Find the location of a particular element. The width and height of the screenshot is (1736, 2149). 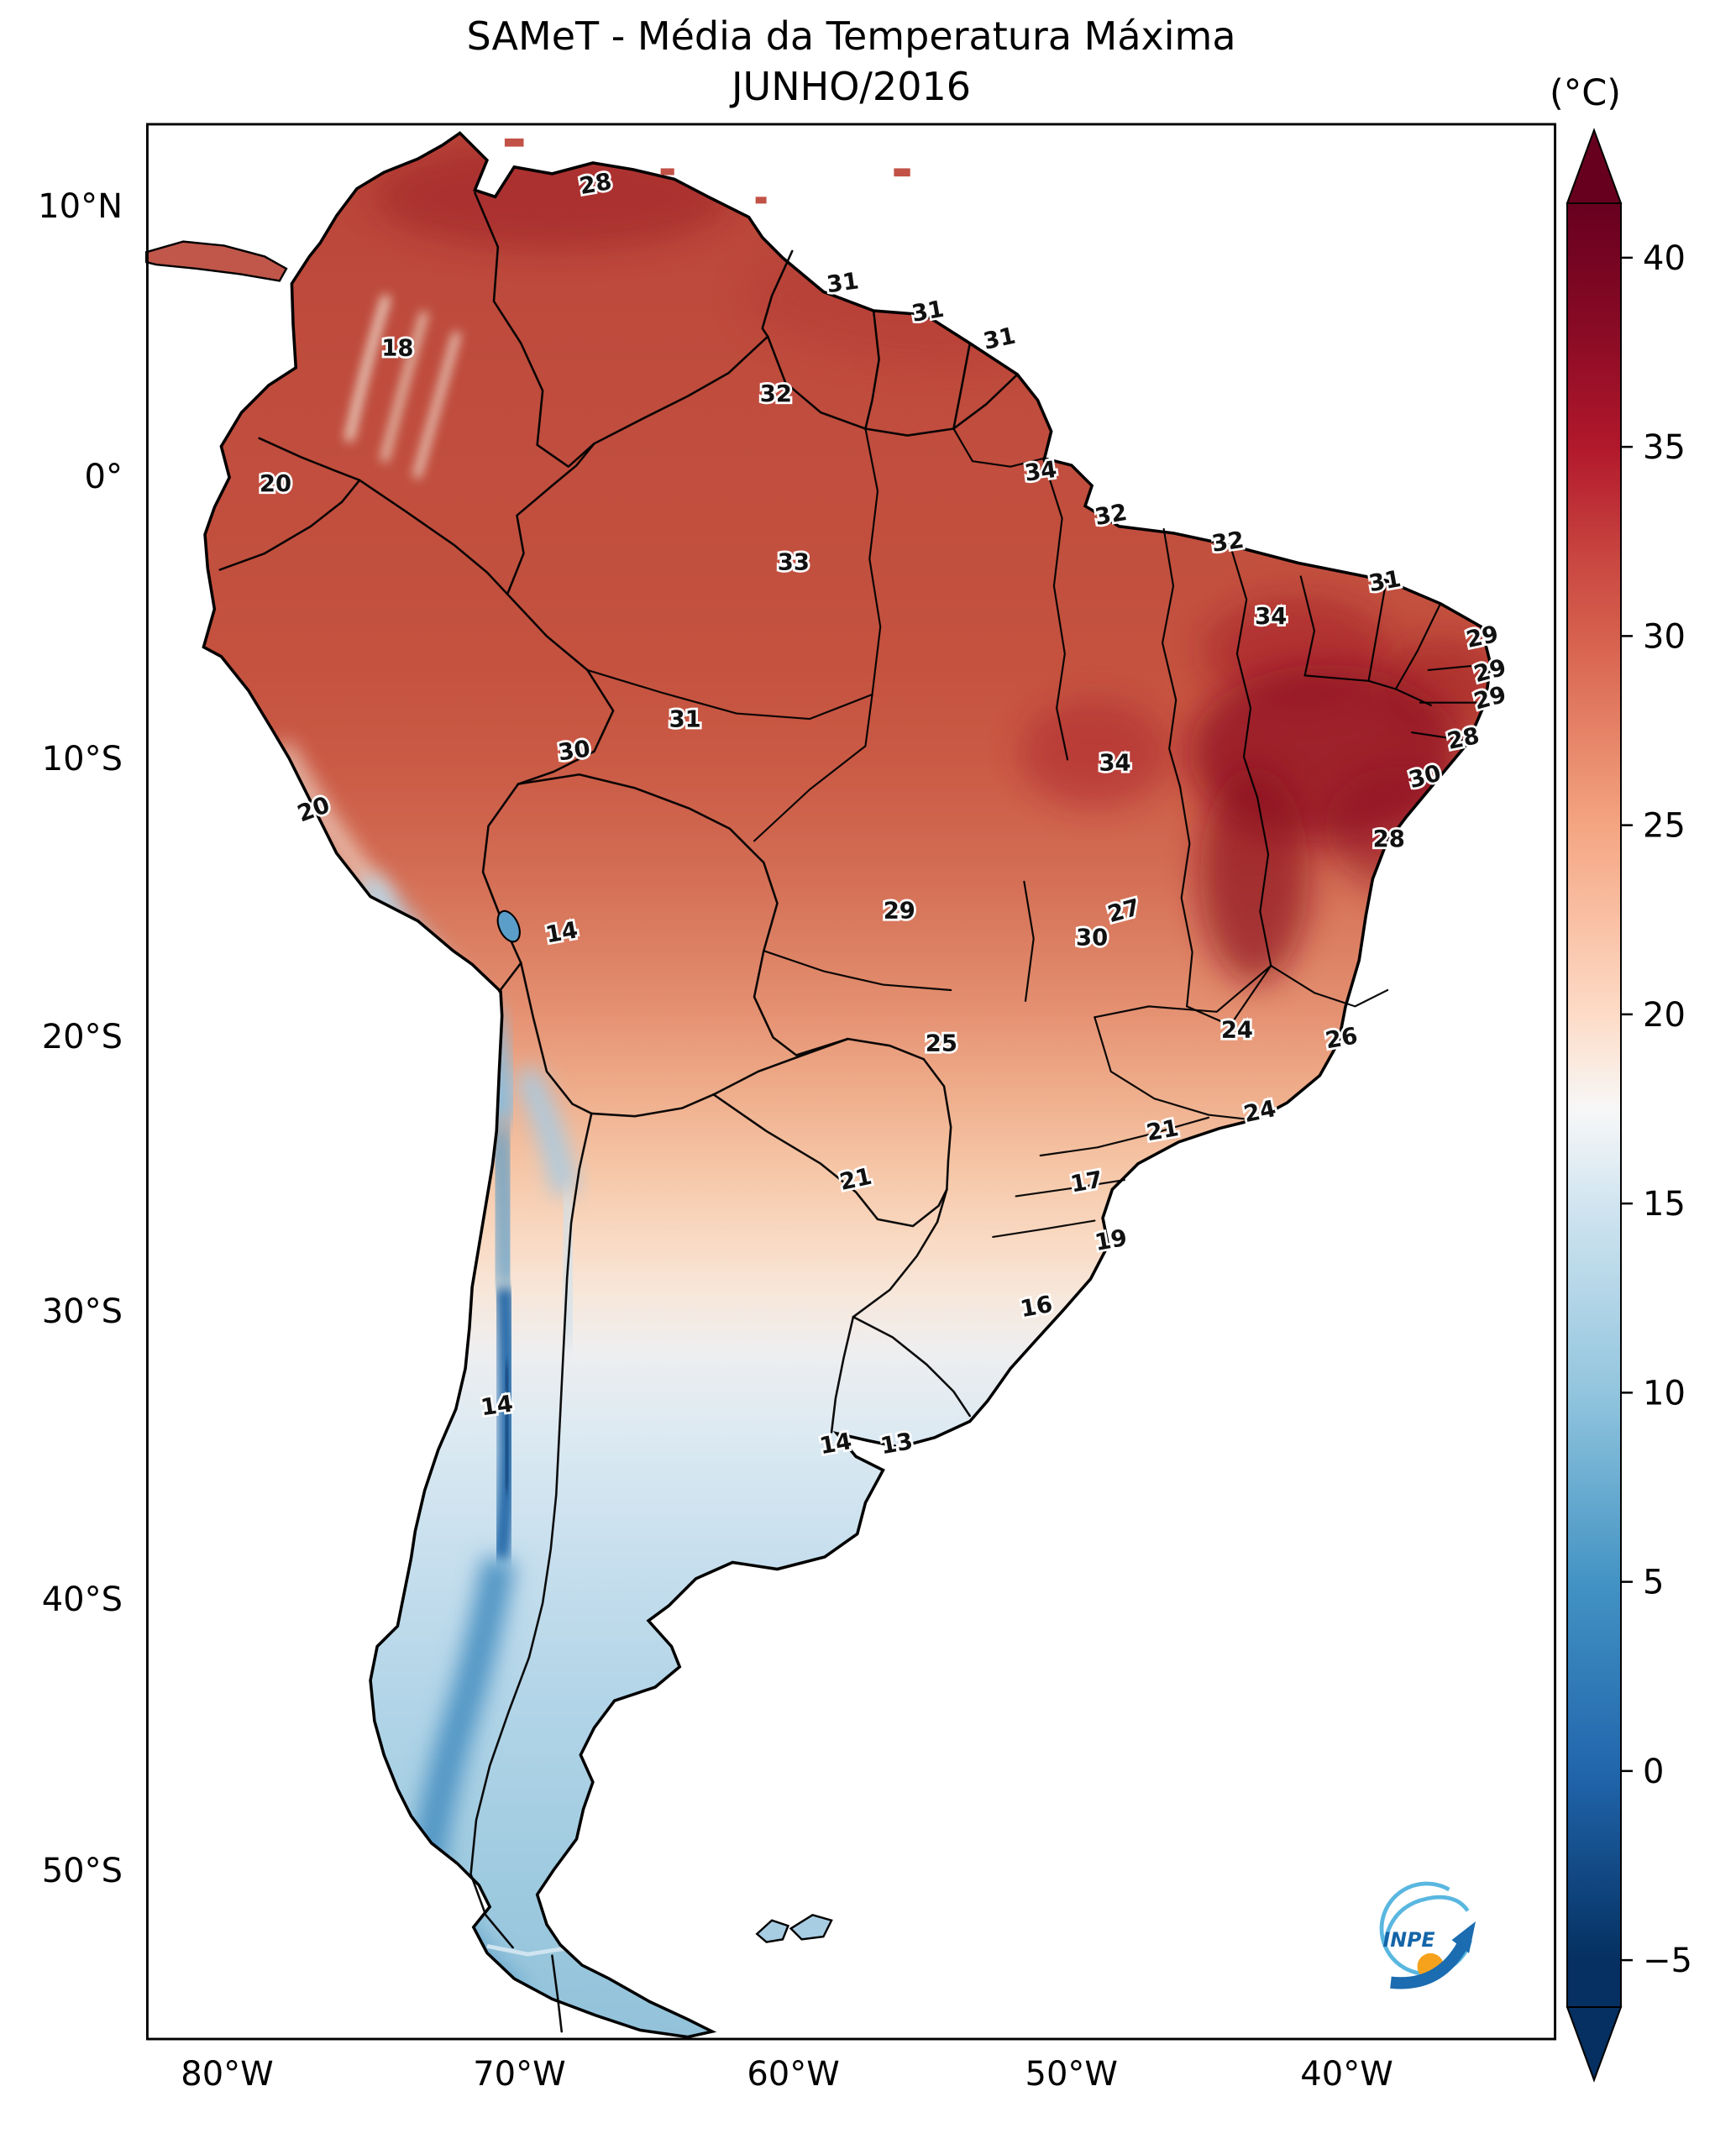

colorbar-tick-label: 5 is located at coordinates (1653, 1583).